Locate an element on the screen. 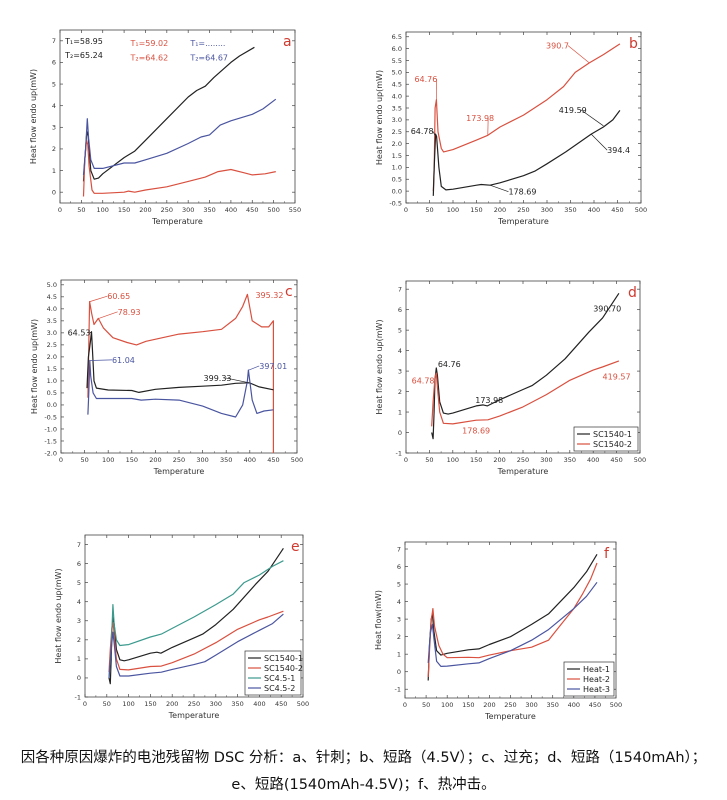  y-tick-label: 2.0 is located at coordinates (52, 357).